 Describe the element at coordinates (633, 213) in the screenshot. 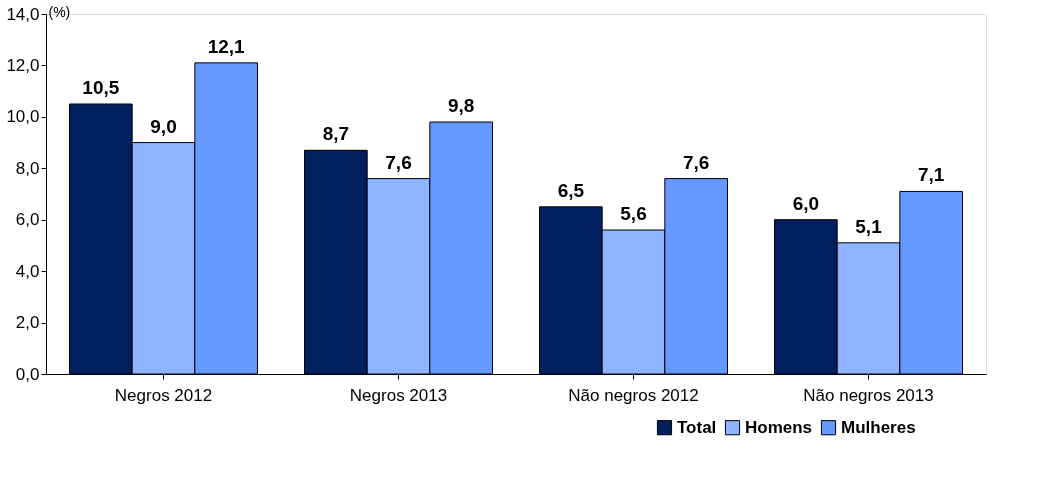

I see `data-label: 5,6` at that location.